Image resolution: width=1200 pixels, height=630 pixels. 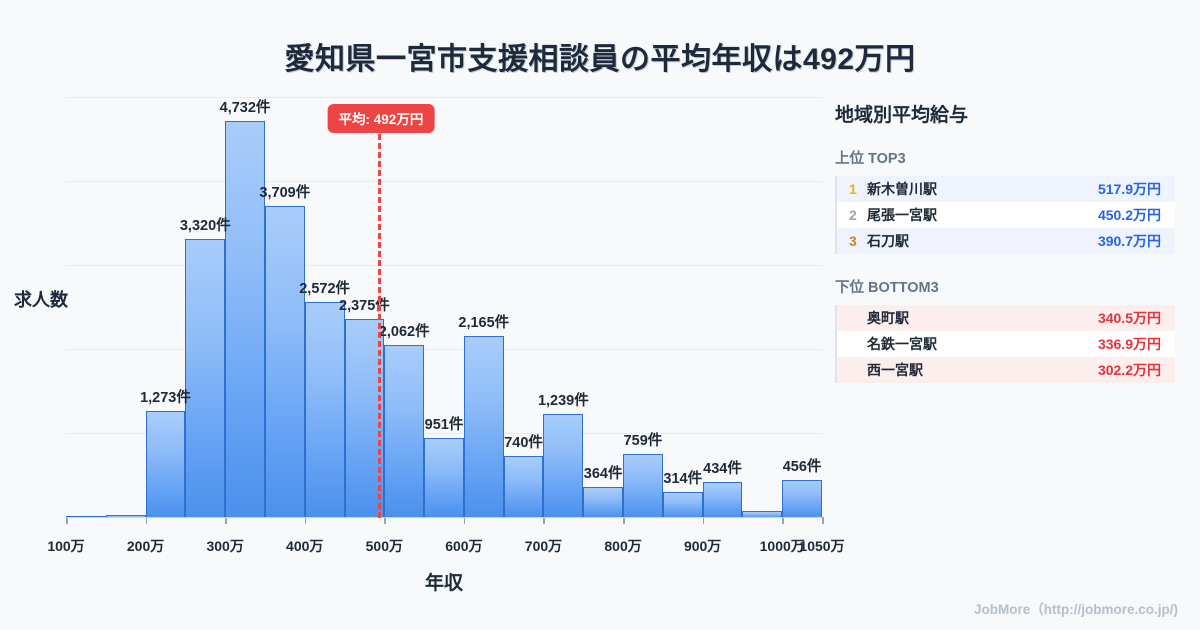 I want to click on average-salary-value: 302.2万円, so click(x=1129, y=370).